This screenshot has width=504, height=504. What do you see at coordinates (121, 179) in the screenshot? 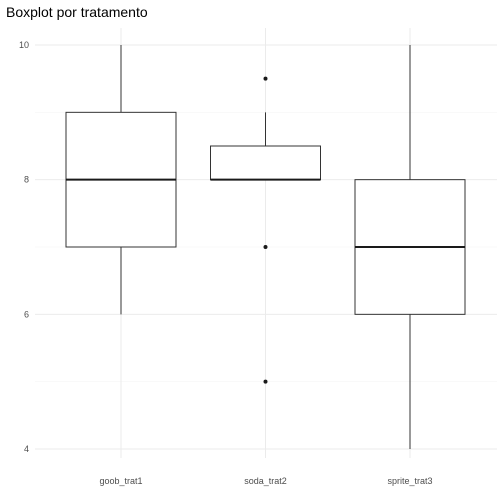
I see `box-goob_trat1` at bounding box center [121, 179].